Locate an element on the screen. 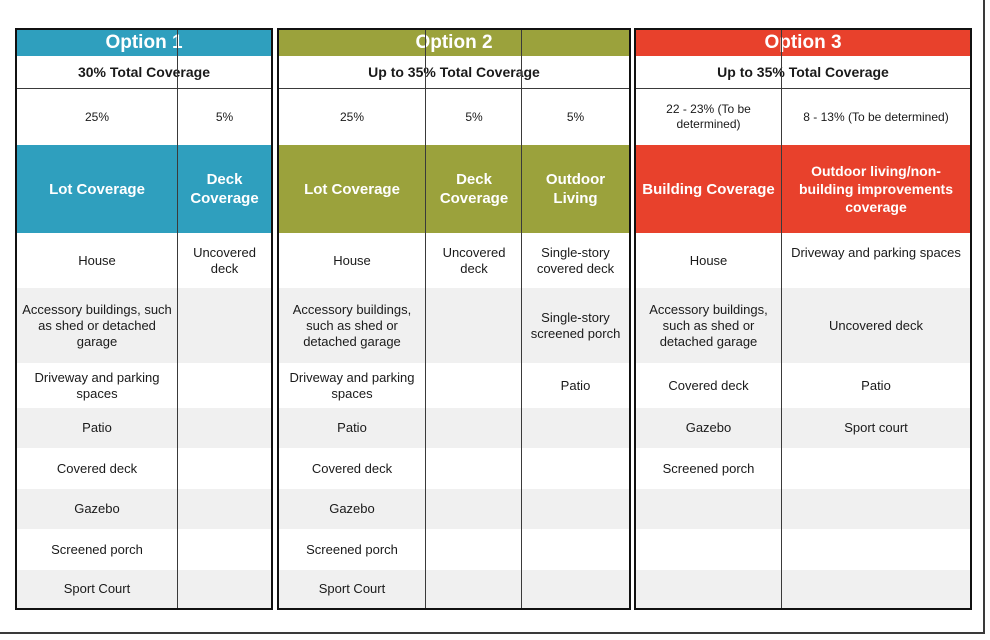 The image size is (990, 640). option-2-deck-coverage-column: 5% Deck Coverage Uncovered deck is located at coordinates (473, 319).